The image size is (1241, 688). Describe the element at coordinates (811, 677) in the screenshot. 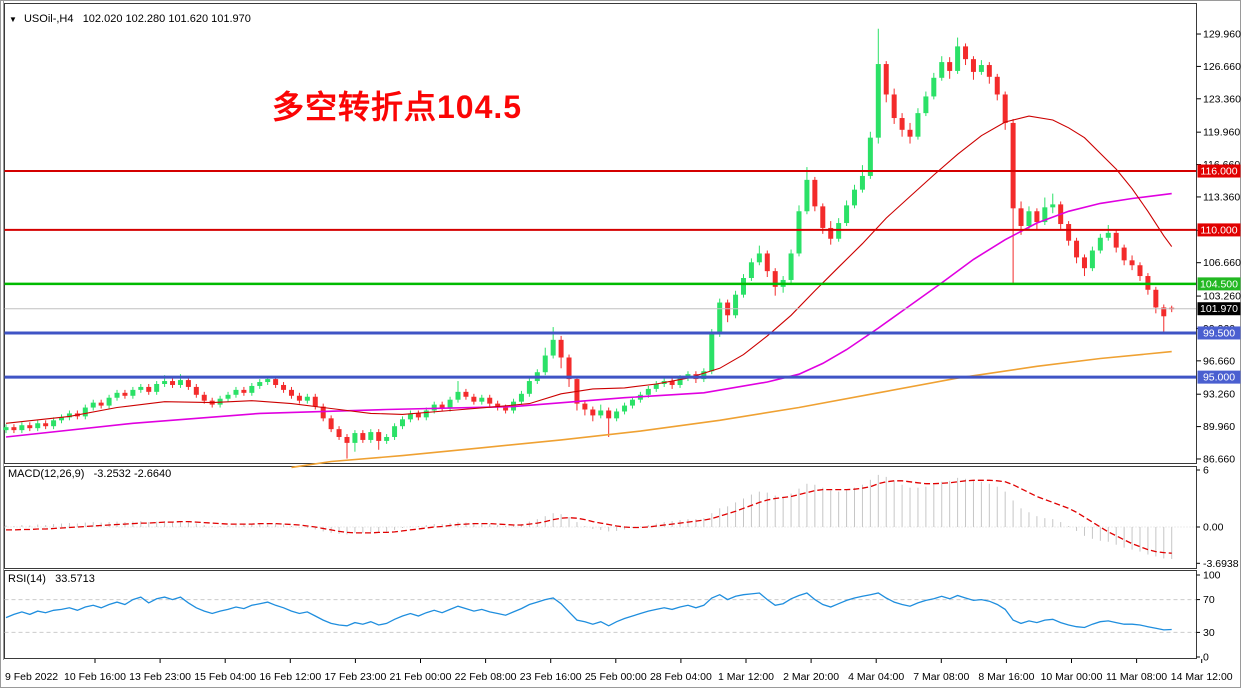

I see `axis-label: 2 Mar 20:00` at that location.